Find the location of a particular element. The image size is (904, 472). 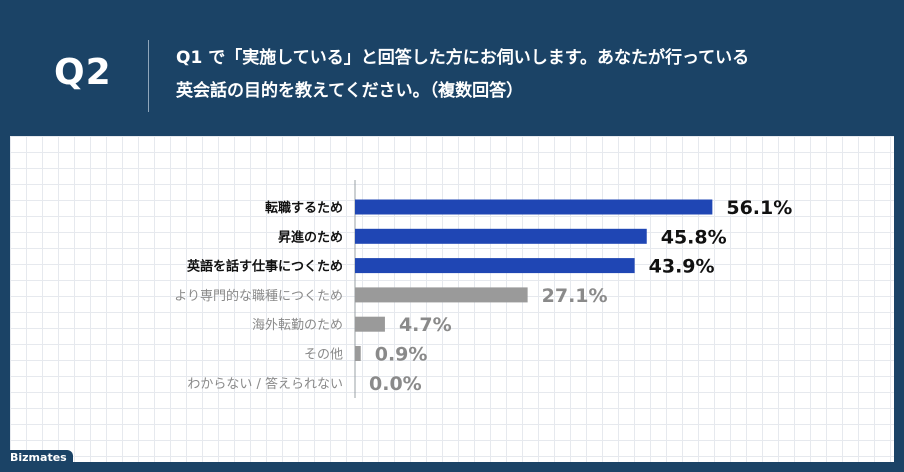

category-label: より専門的な職種につくため is located at coordinates (258, 296).